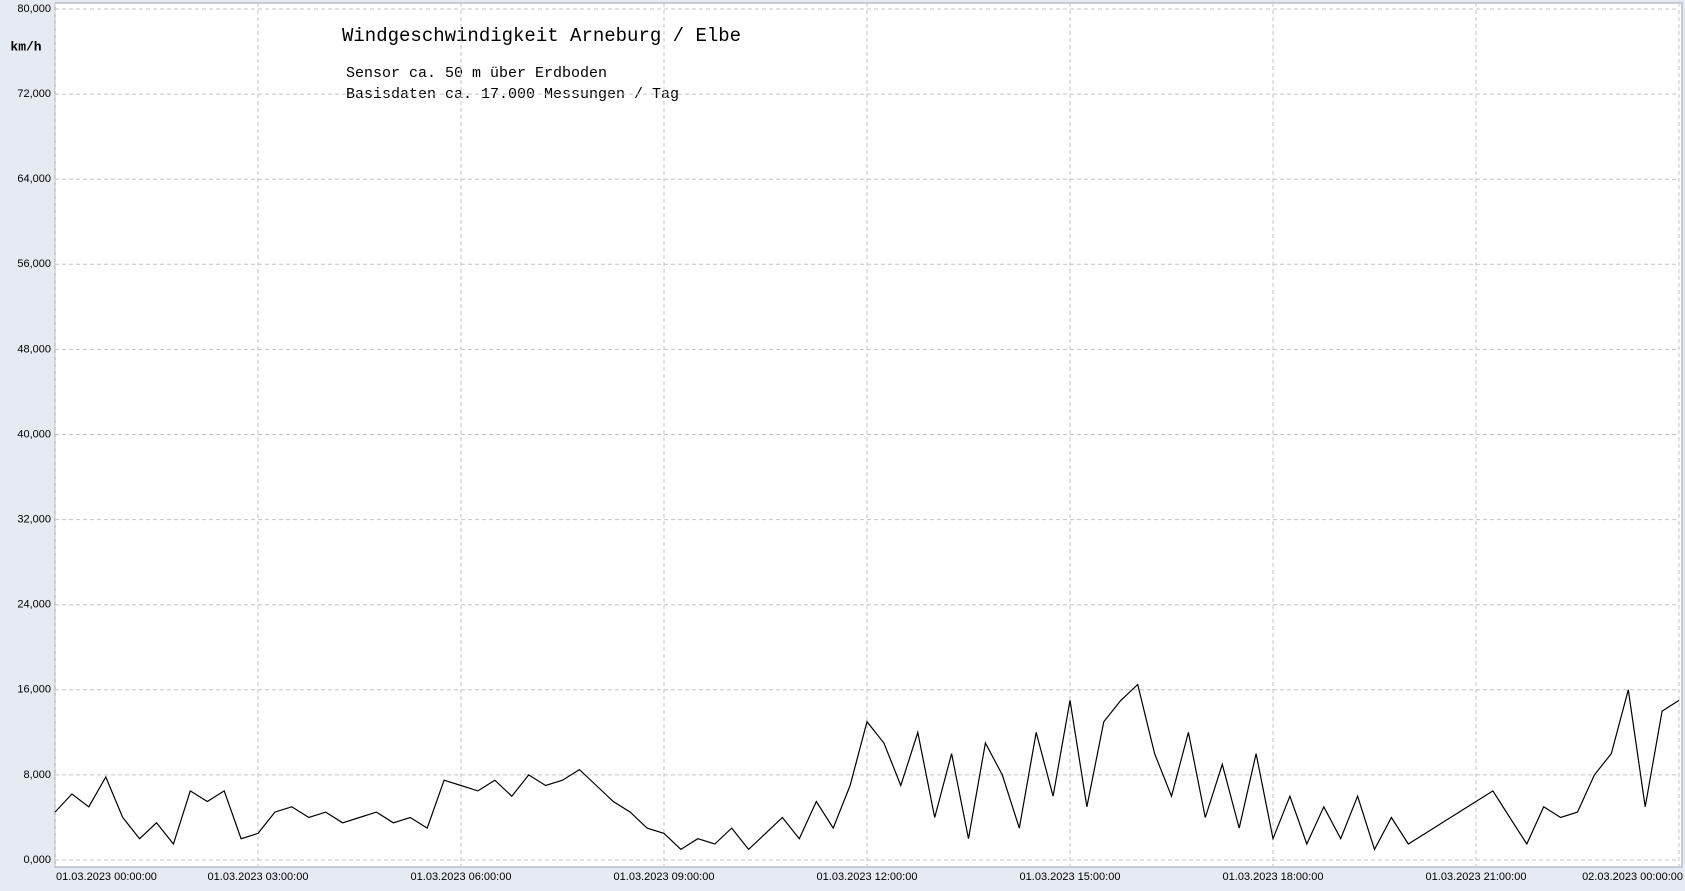 Image resolution: width=1685 pixels, height=891 pixels. Describe the element at coordinates (867, 877) in the screenshot. I see `x-tick-label: 01.03.2023 12:00:00` at that location.